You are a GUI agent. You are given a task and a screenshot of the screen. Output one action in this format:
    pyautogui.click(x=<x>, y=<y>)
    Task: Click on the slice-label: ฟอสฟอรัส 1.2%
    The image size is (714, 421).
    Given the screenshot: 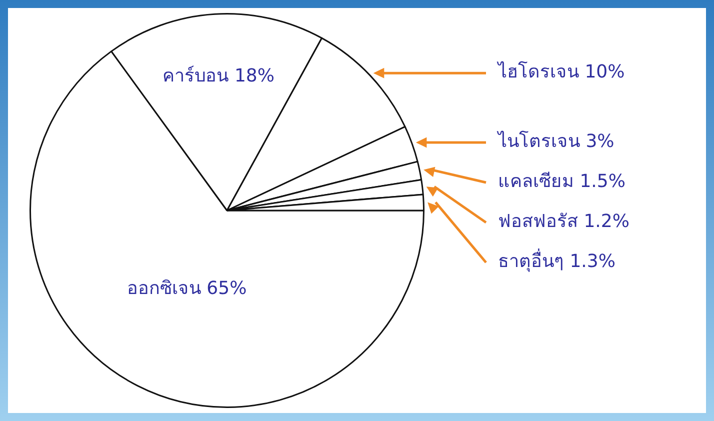 What is the action you would take?
    pyautogui.click(x=564, y=221)
    